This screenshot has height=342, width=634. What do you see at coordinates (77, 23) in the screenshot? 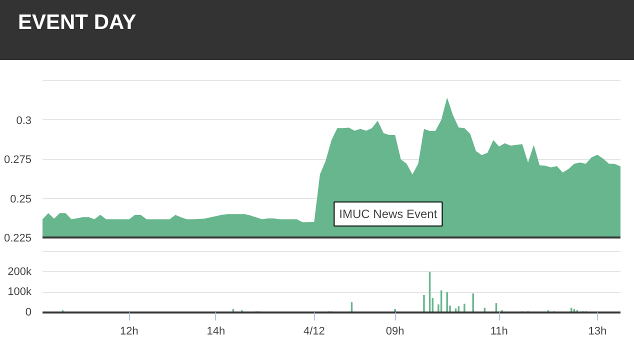
I see `chart-title: EVENT DAY` at bounding box center [77, 23].